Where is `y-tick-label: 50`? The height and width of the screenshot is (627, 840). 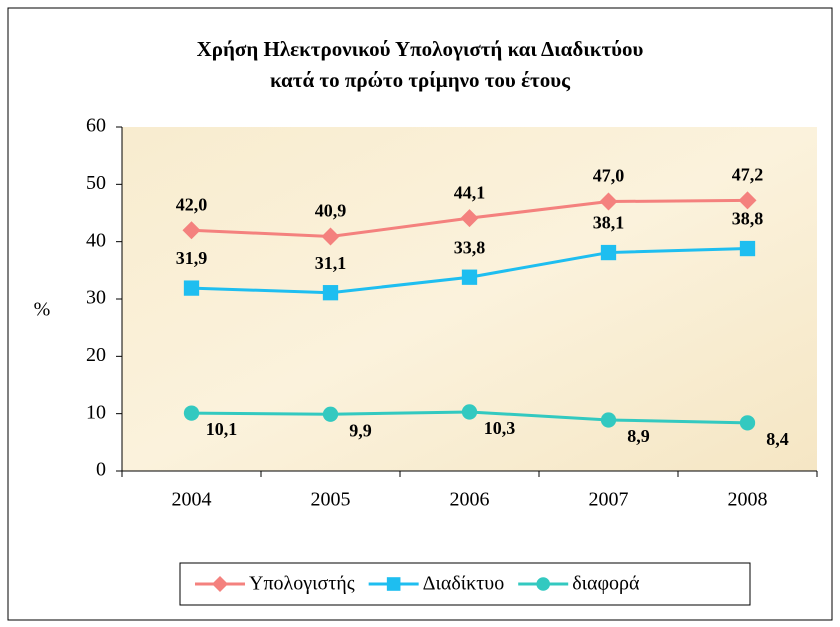
y-tick-label: 50 is located at coordinates (96, 183).